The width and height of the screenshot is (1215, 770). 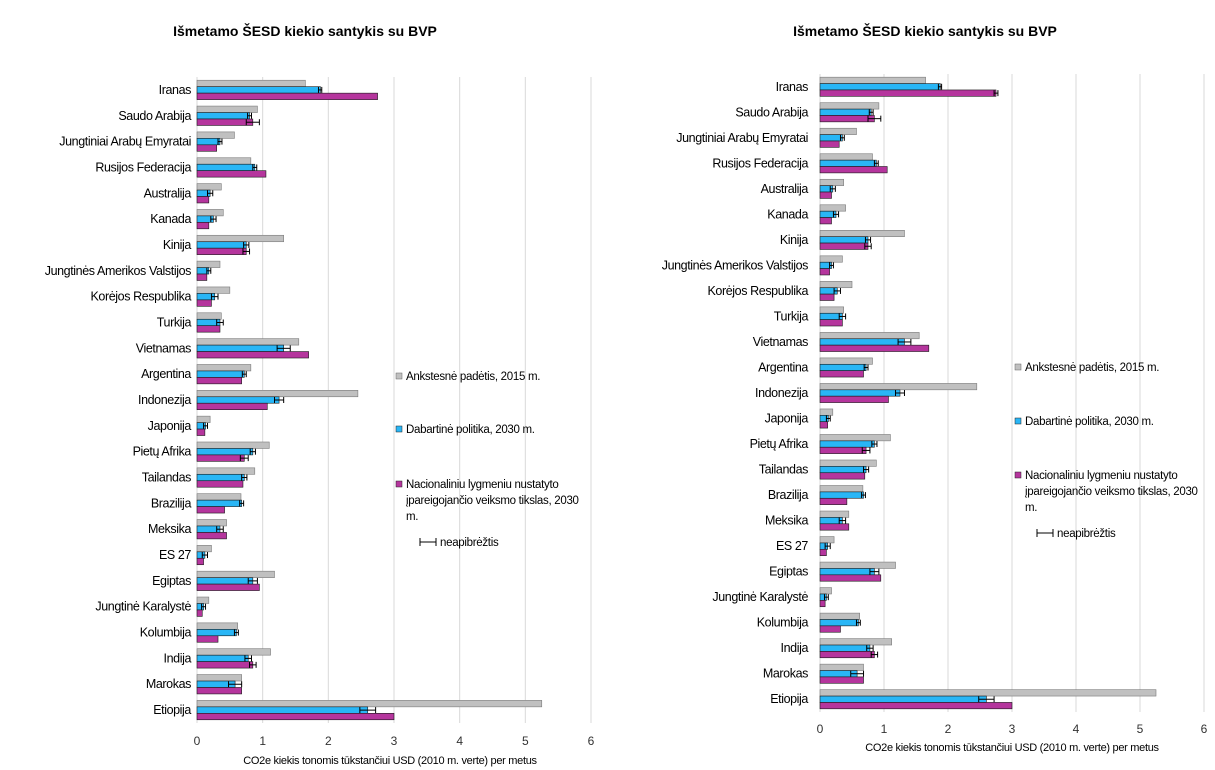 What do you see at coordinates (166, 633) in the screenshot?
I see `category-label: Kolumbija` at bounding box center [166, 633].